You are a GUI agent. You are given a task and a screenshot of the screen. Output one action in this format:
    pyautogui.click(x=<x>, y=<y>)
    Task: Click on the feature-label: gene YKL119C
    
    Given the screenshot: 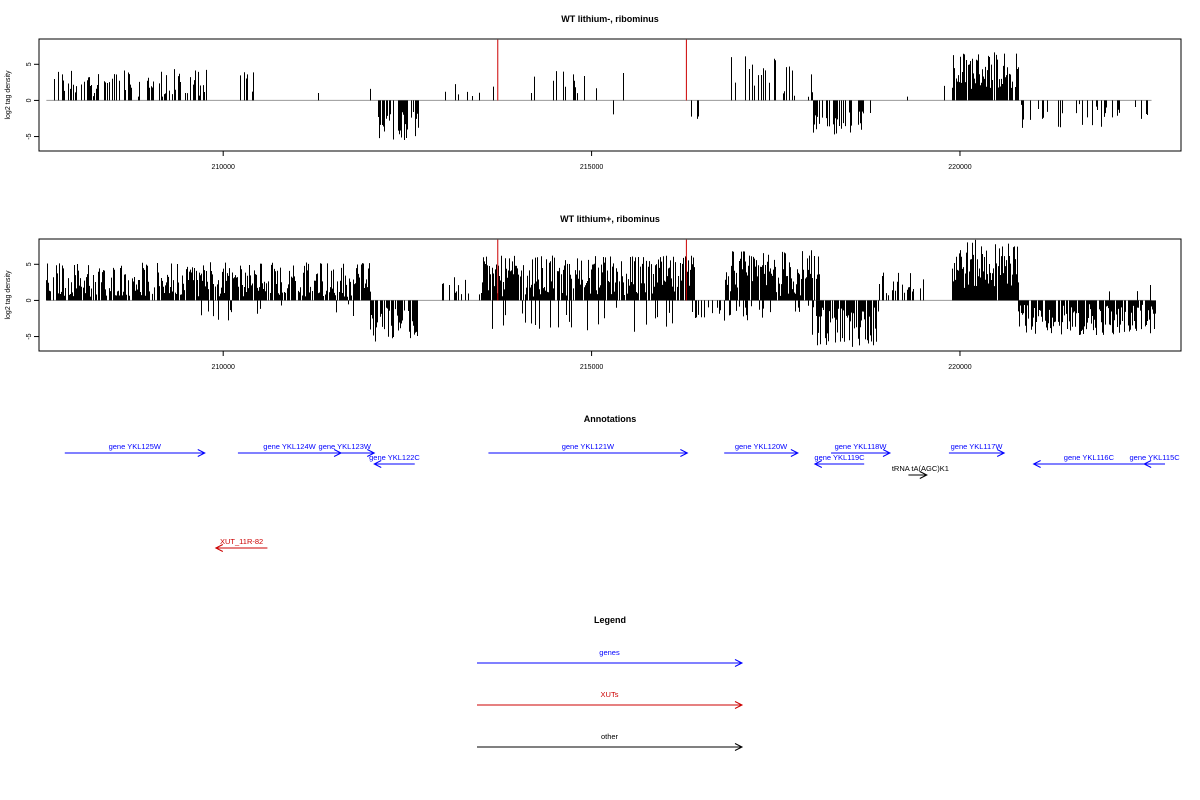 What is the action you would take?
    pyautogui.click(x=839, y=457)
    